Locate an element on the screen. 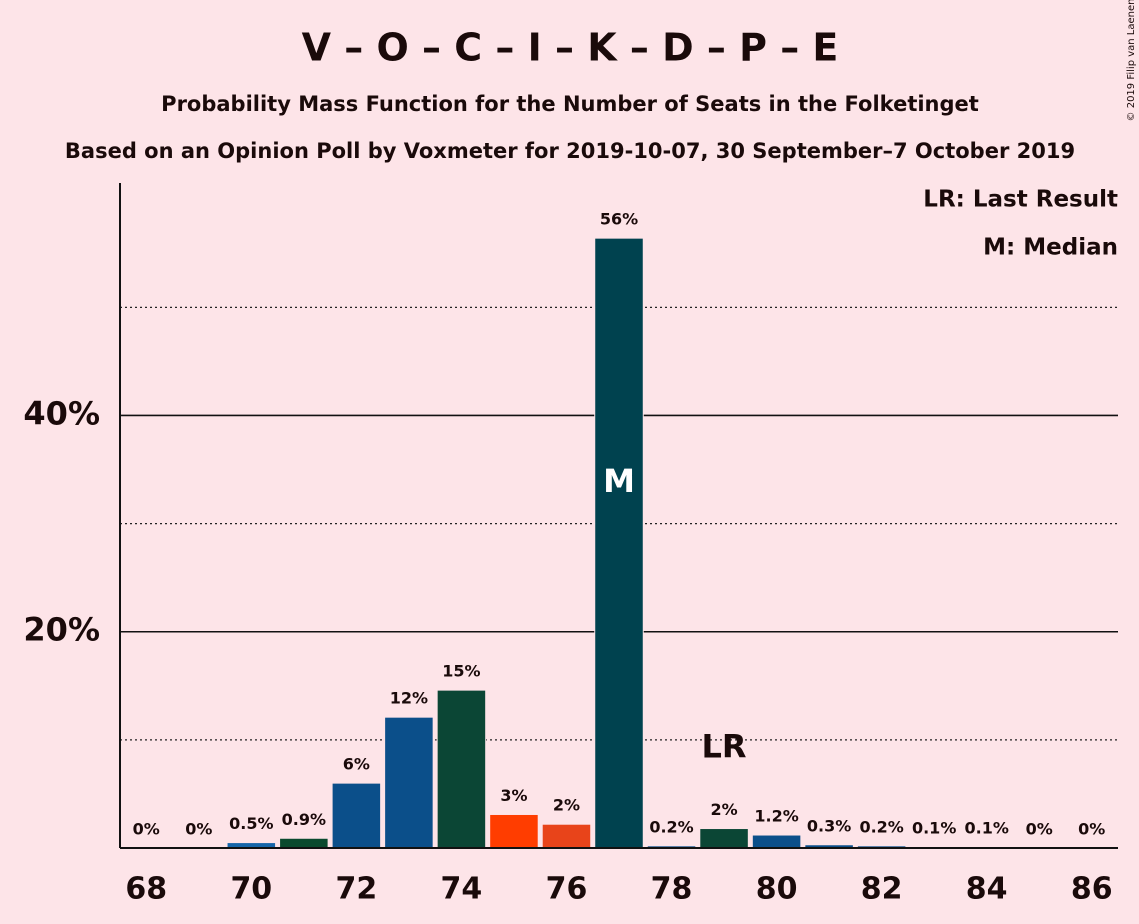 The image size is (1139, 924). value-label: 15% is located at coordinates (461, 671).